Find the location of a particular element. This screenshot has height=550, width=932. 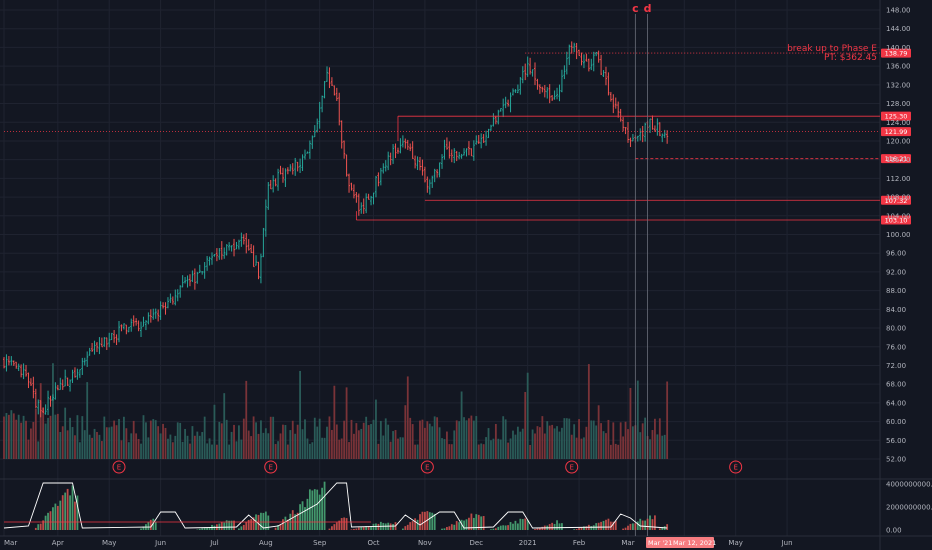

price-tick-2: 140.00 is located at coordinates (898, 48).